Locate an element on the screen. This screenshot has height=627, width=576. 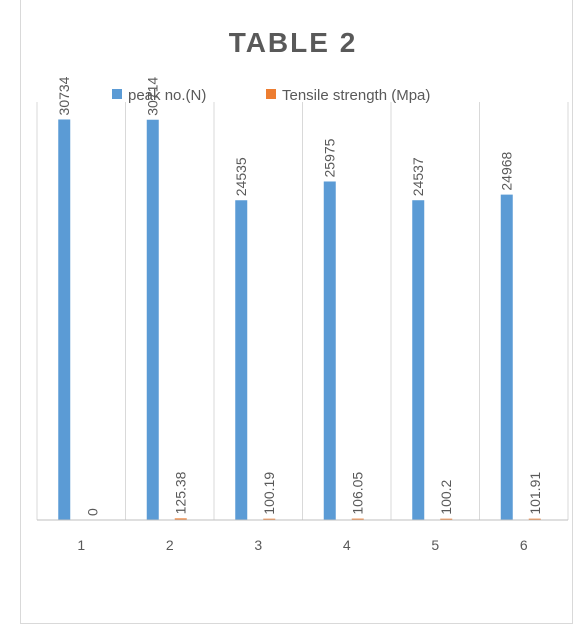
data-label-tensile: 100.2 is located at coordinates (446, 496).